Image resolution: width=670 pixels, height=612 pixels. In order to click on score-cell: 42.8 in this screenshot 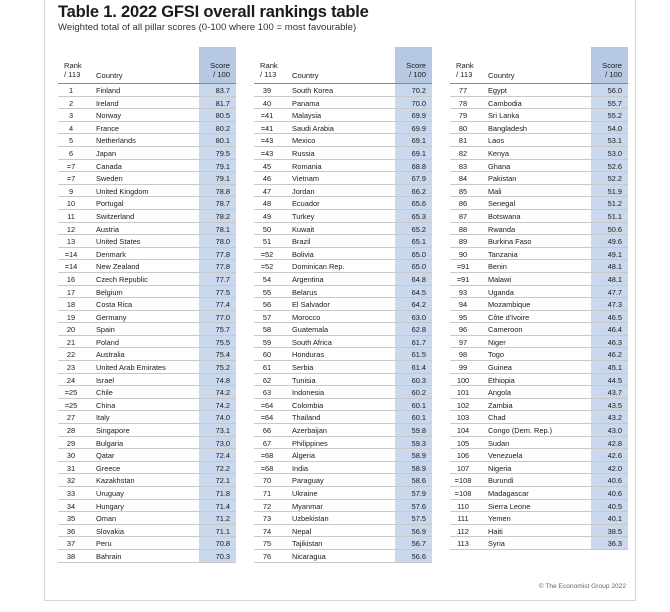, I will do `click(609, 442)`.